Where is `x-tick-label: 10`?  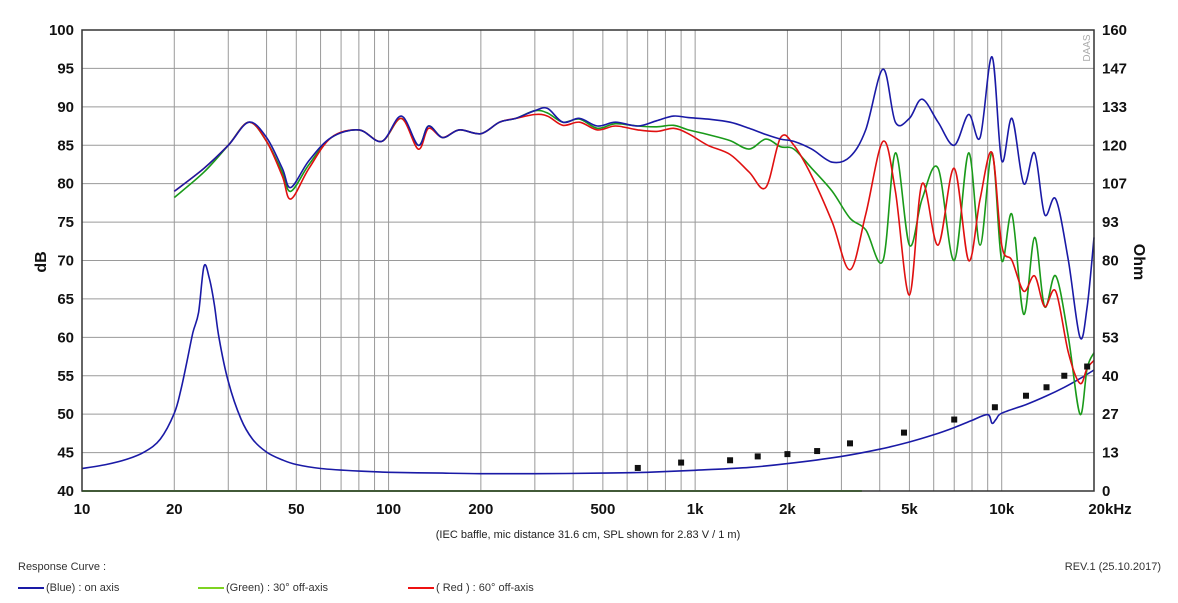
x-tick-label: 10 is located at coordinates (82, 509).